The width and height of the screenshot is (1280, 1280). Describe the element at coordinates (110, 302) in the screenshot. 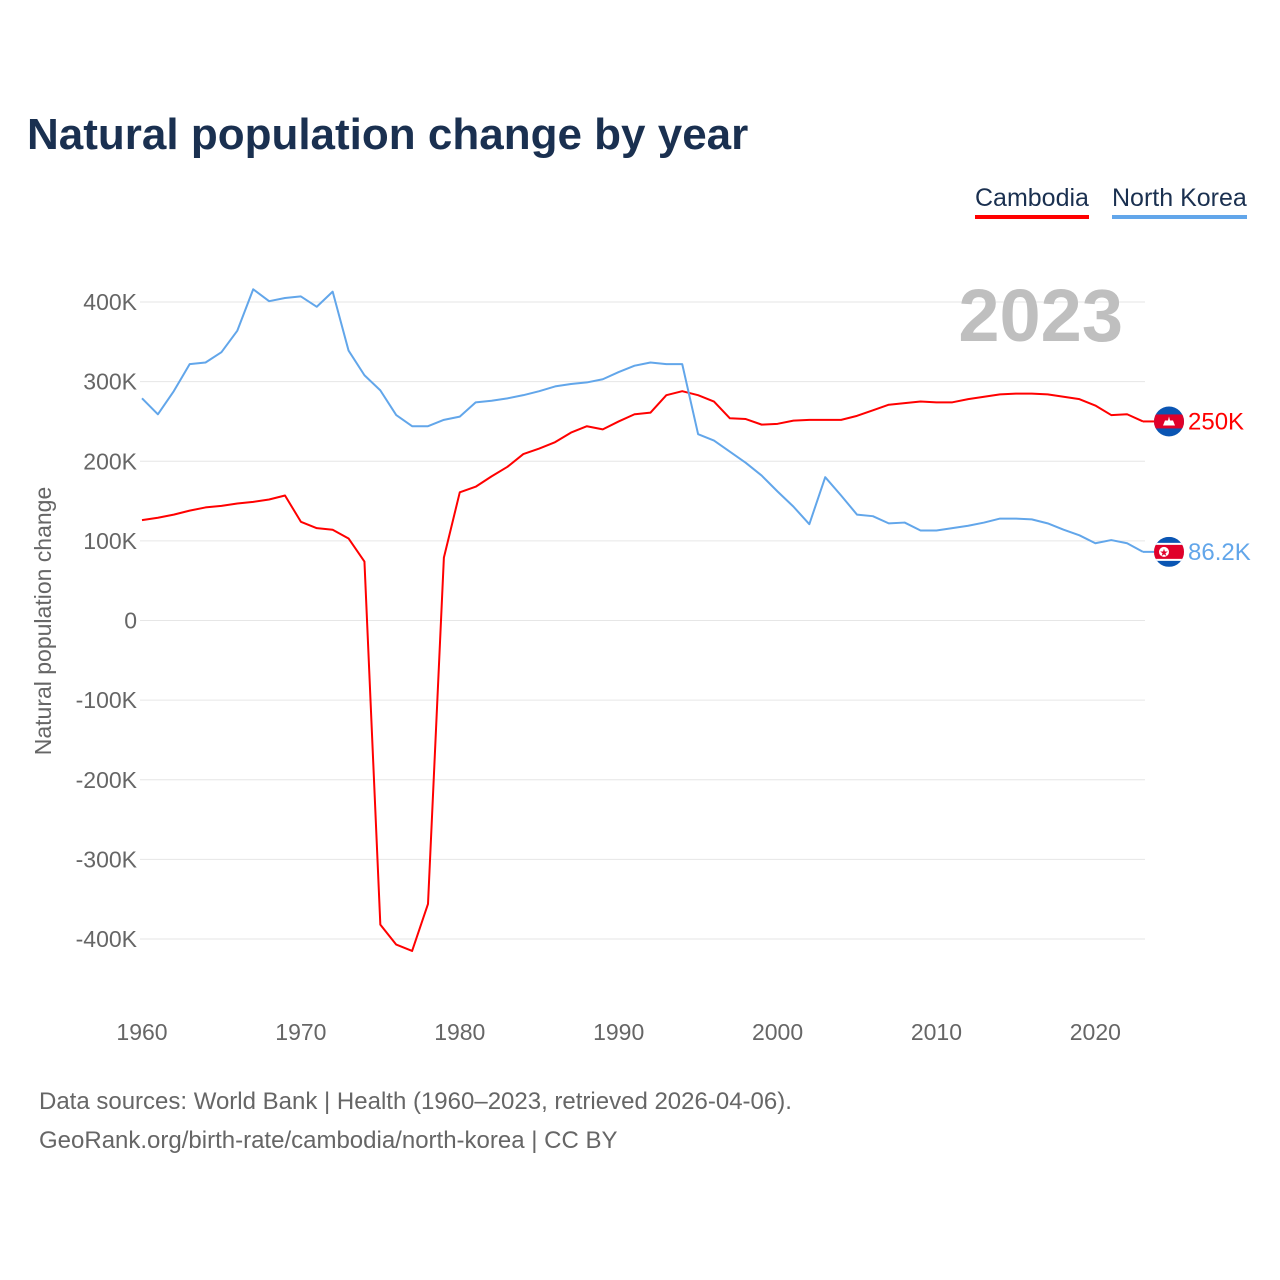

I see `y-tick-label: 400K` at that location.